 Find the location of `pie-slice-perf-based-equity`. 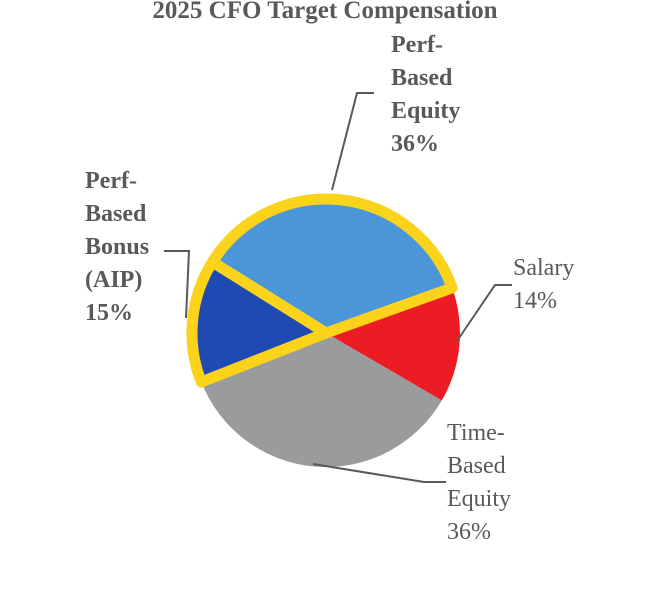

pie-slice-perf-based-equity is located at coordinates (332, 266).